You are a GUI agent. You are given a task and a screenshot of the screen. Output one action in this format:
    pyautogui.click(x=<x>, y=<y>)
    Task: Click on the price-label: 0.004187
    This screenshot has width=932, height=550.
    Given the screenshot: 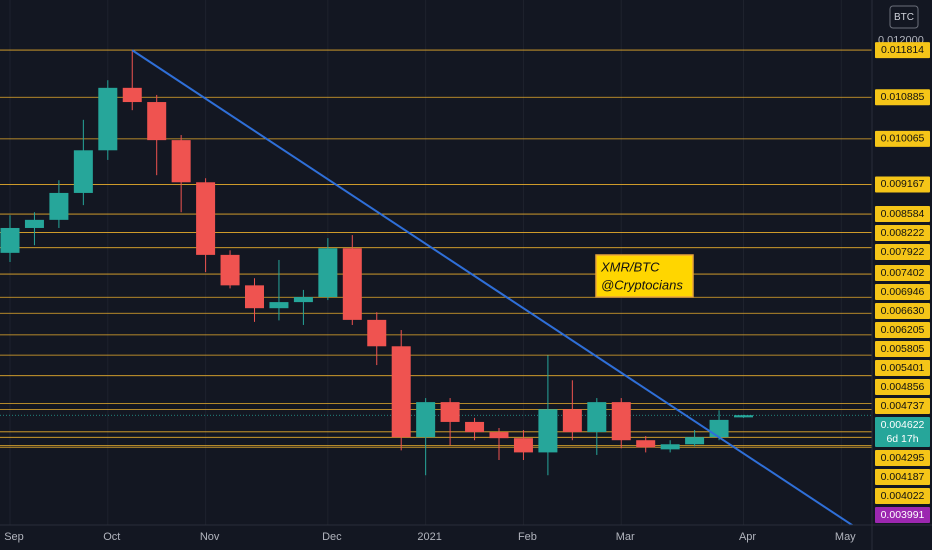 What is the action you would take?
    pyautogui.click(x=903, y=477)
    